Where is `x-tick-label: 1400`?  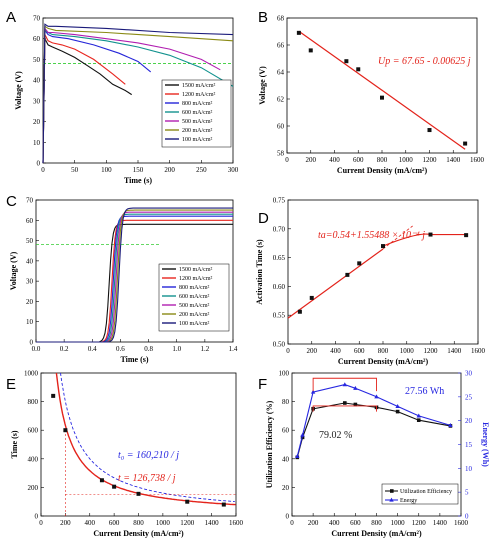
x-tick-label: 1400 is located at coordinates (212, 523).